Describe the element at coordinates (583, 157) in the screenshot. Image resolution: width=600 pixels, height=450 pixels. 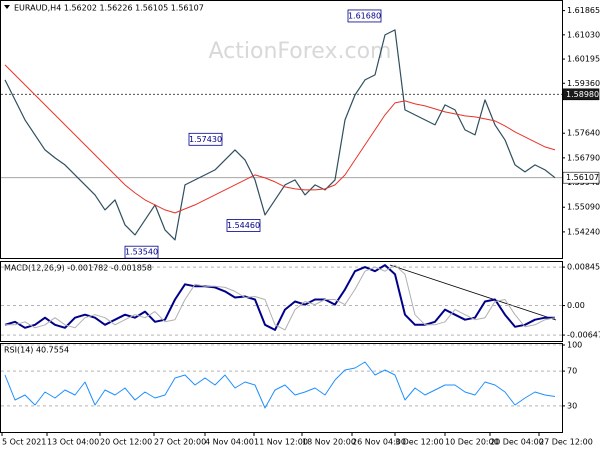
I see `y-tick-label: 1.56790` at that location.